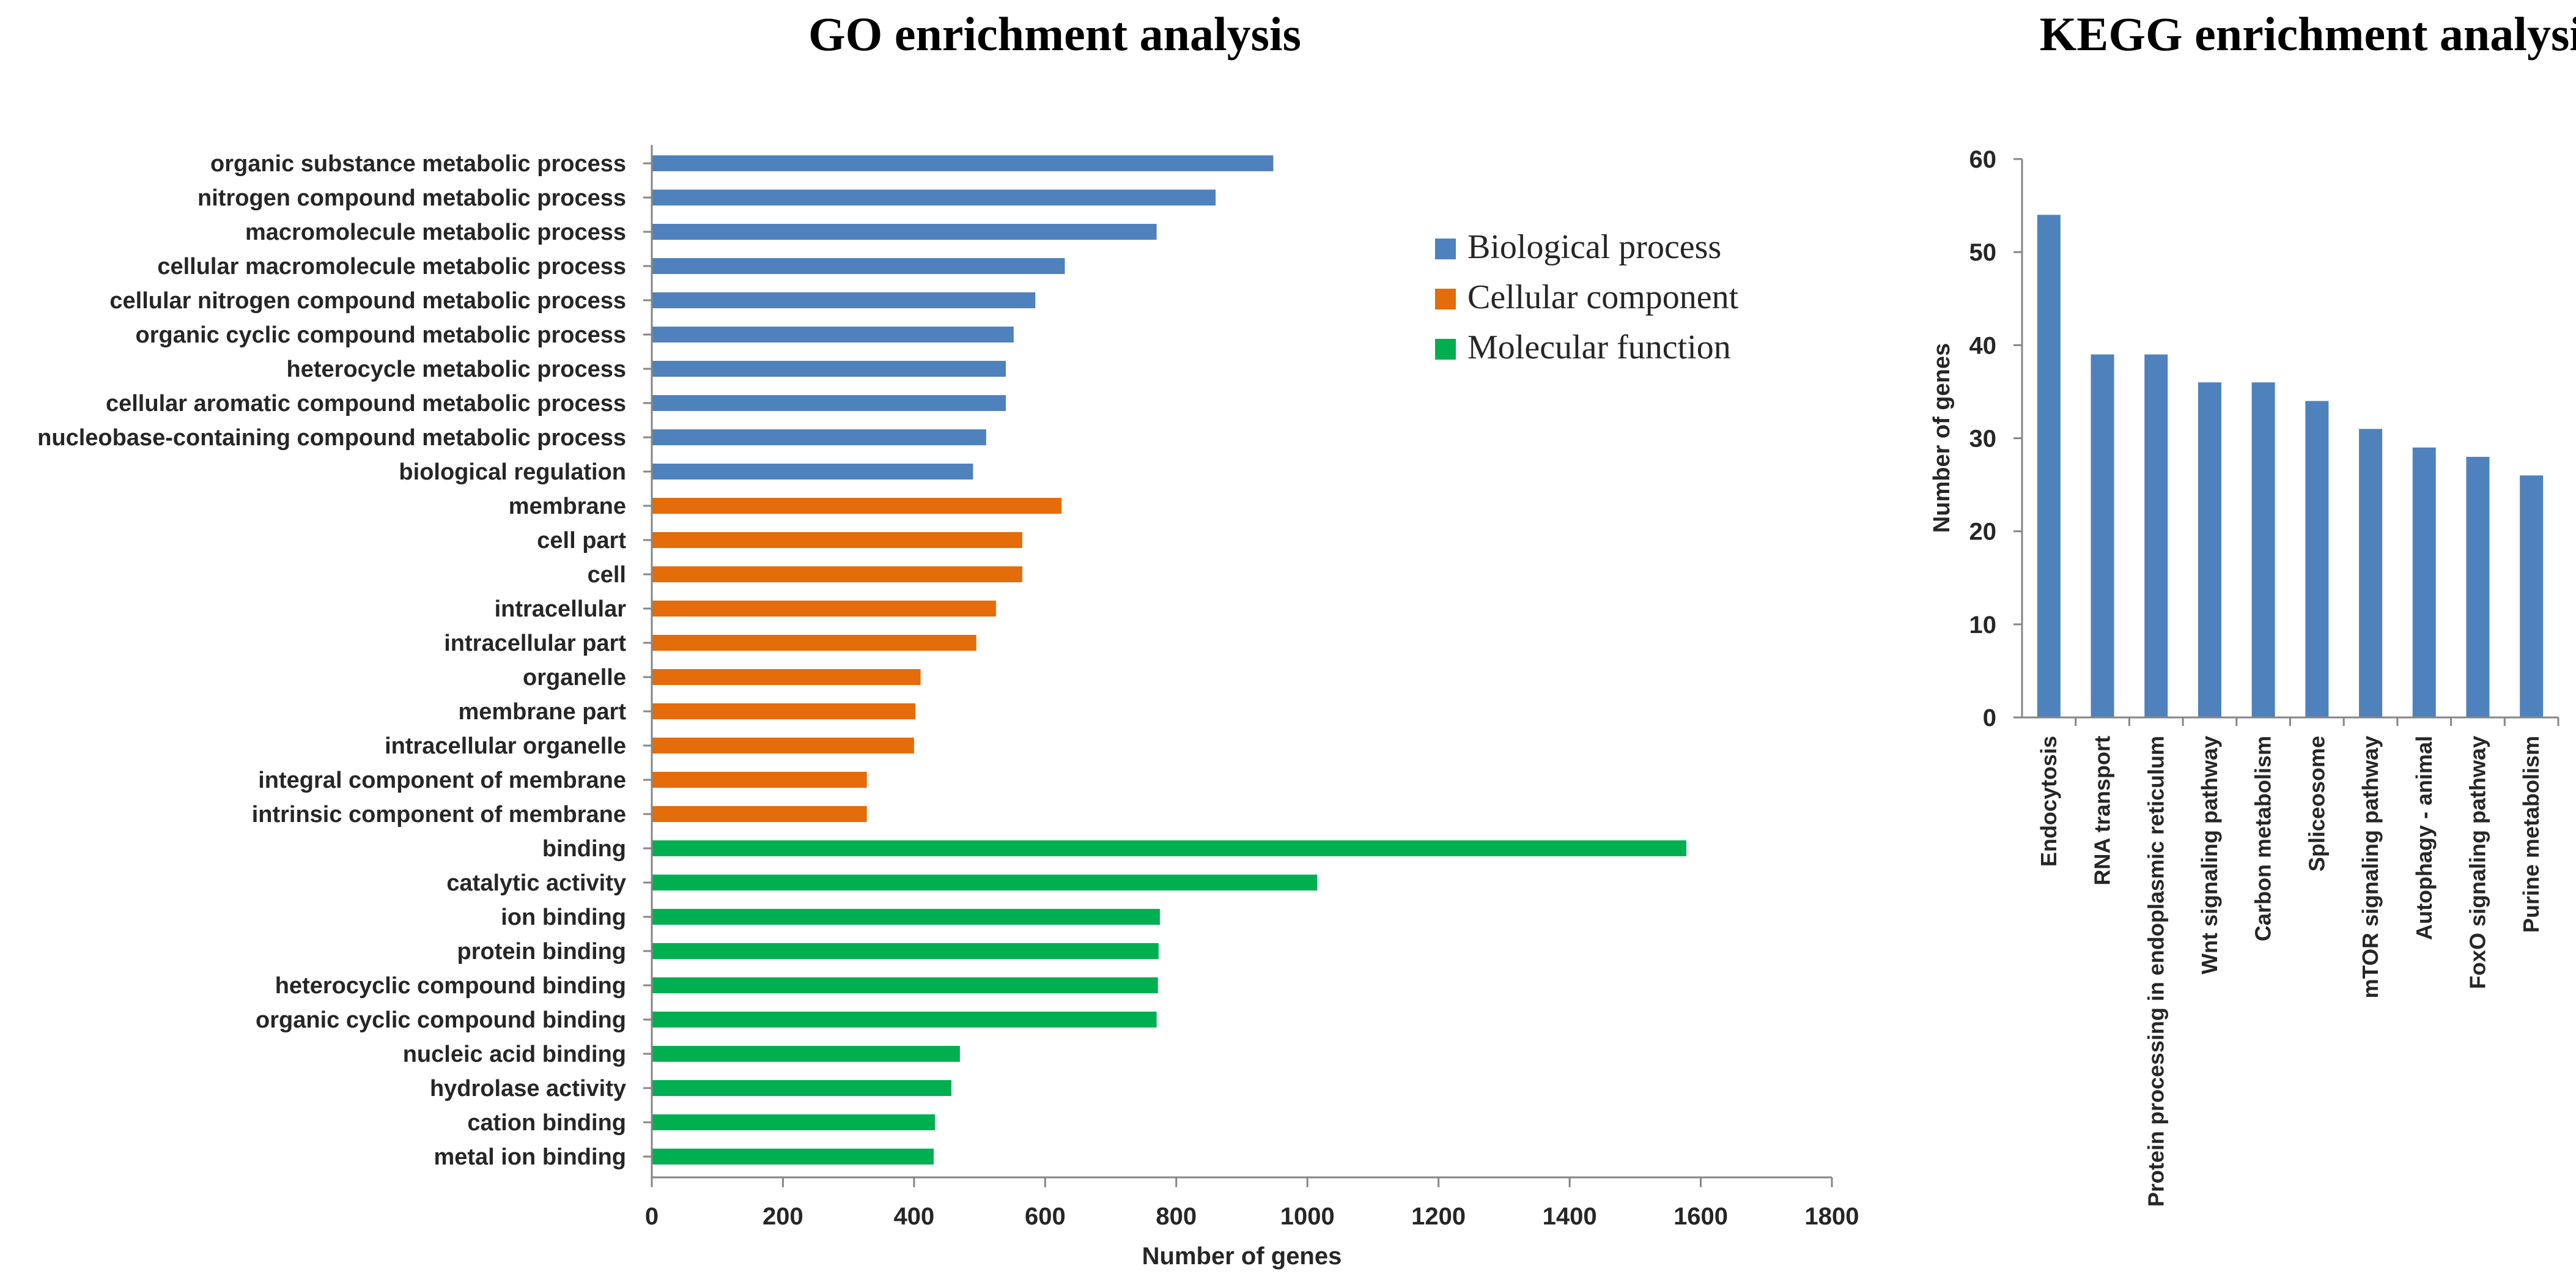 The width and height of the screenshot is (2576, 1285). What do you see at coordinates (512, 472) in the screenshot?
I see `go-category-label: biological regulation` at bounding box center [512, 472].